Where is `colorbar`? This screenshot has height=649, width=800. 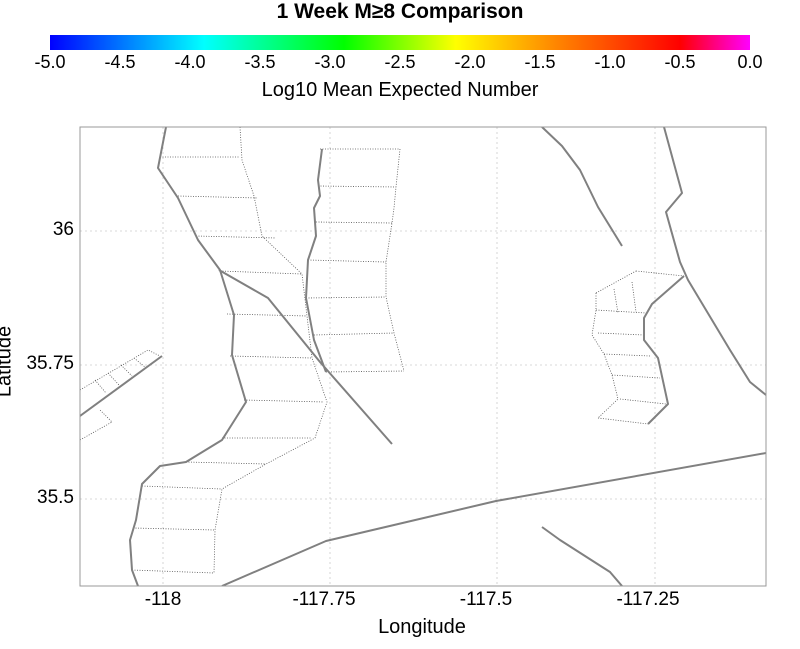
colorbar is located at coordinates (400, 42).